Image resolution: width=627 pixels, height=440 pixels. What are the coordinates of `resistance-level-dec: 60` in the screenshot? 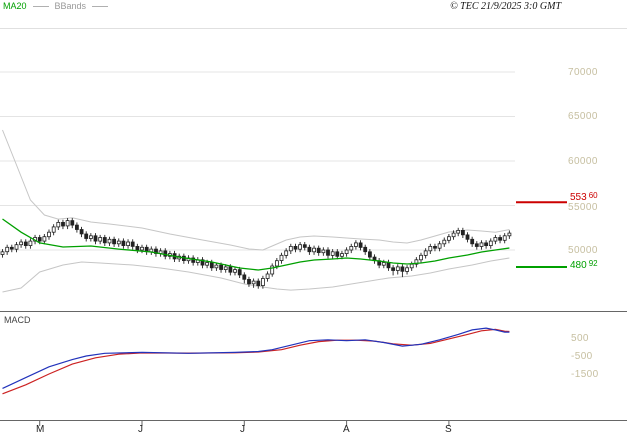 It's located at (593, 195).